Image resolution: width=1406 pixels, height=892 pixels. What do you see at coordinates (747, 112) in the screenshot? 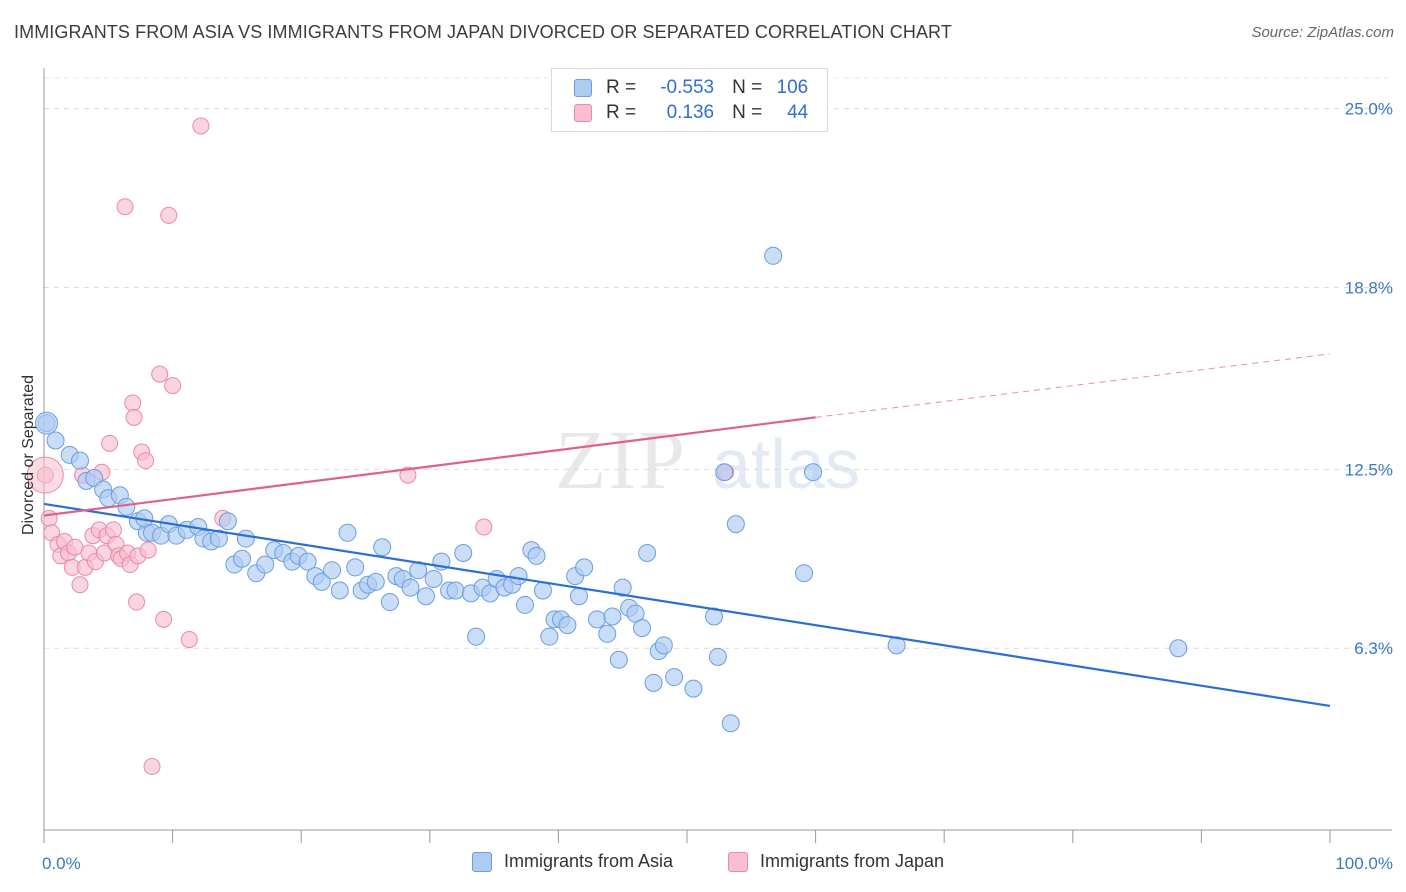
I see `legend-japan-n-label: N =` at bounding box center [747, 112].